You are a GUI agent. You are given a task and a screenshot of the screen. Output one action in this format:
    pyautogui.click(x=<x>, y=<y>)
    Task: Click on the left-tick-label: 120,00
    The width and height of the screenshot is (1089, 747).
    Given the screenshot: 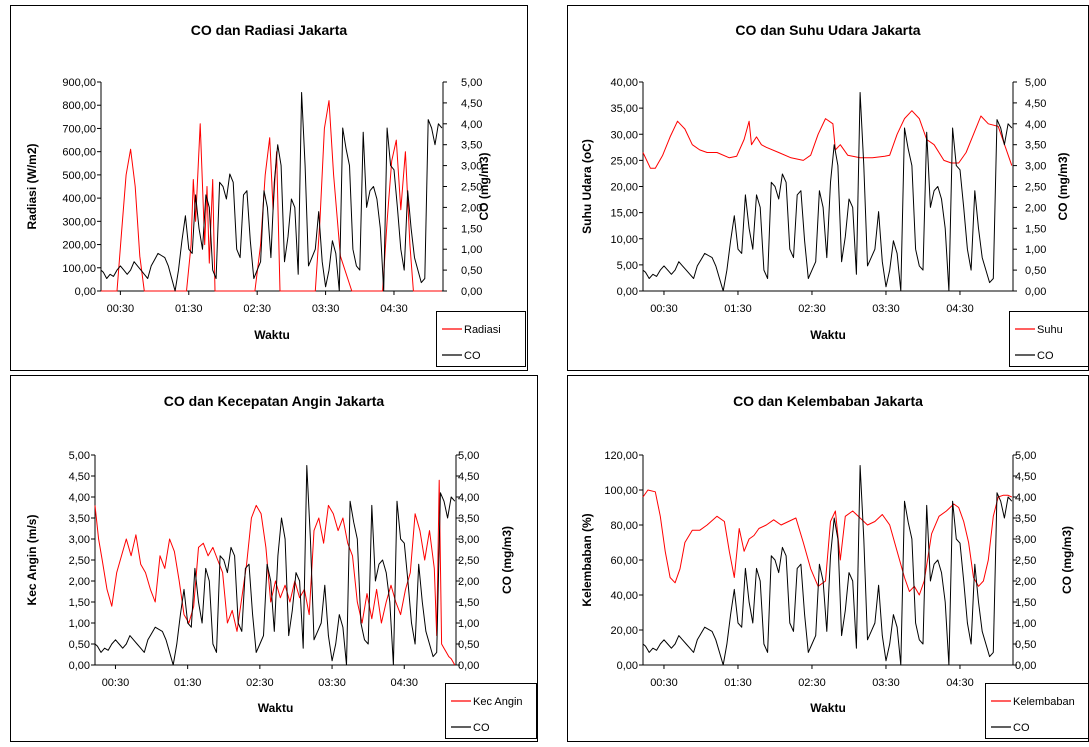 What is the action you would take?
    pyautogui.click(x=621, y=456)
    